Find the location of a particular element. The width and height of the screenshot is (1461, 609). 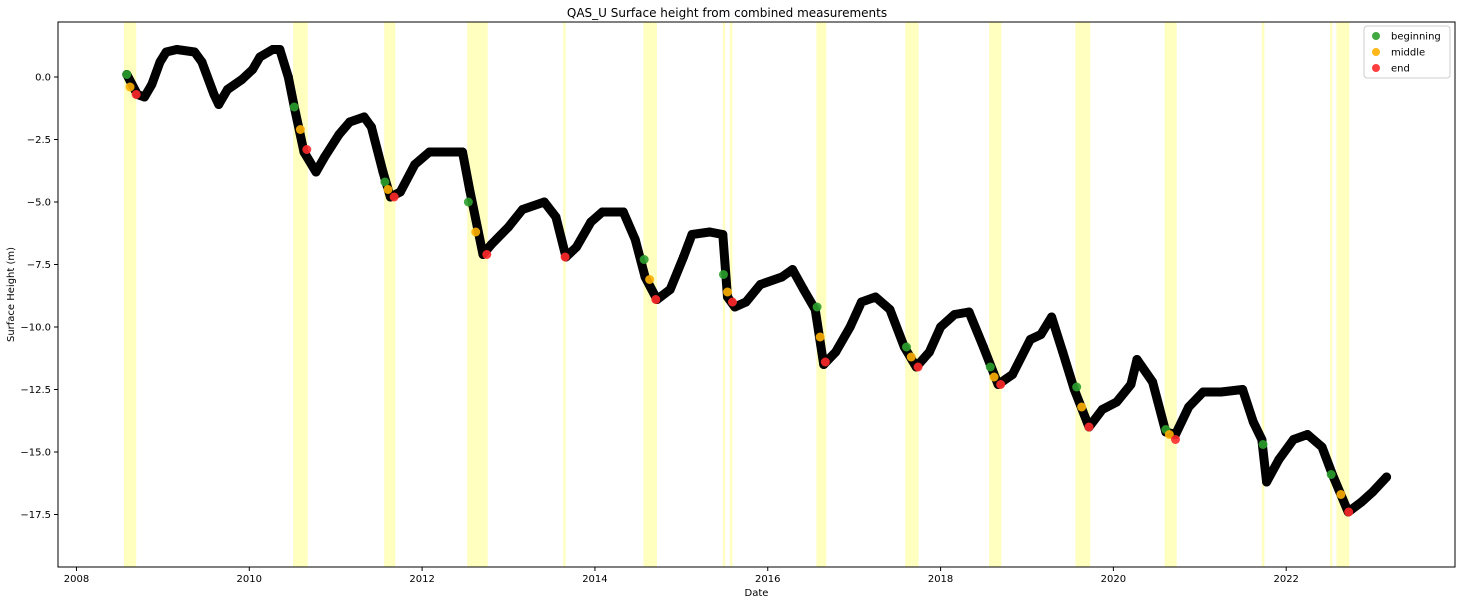

y-axis-ticks: 0.0 −2.5 −5.0 −7.5 −10.0 −12.5 −15.0 −17.5 is located at coordinates (39, 297).